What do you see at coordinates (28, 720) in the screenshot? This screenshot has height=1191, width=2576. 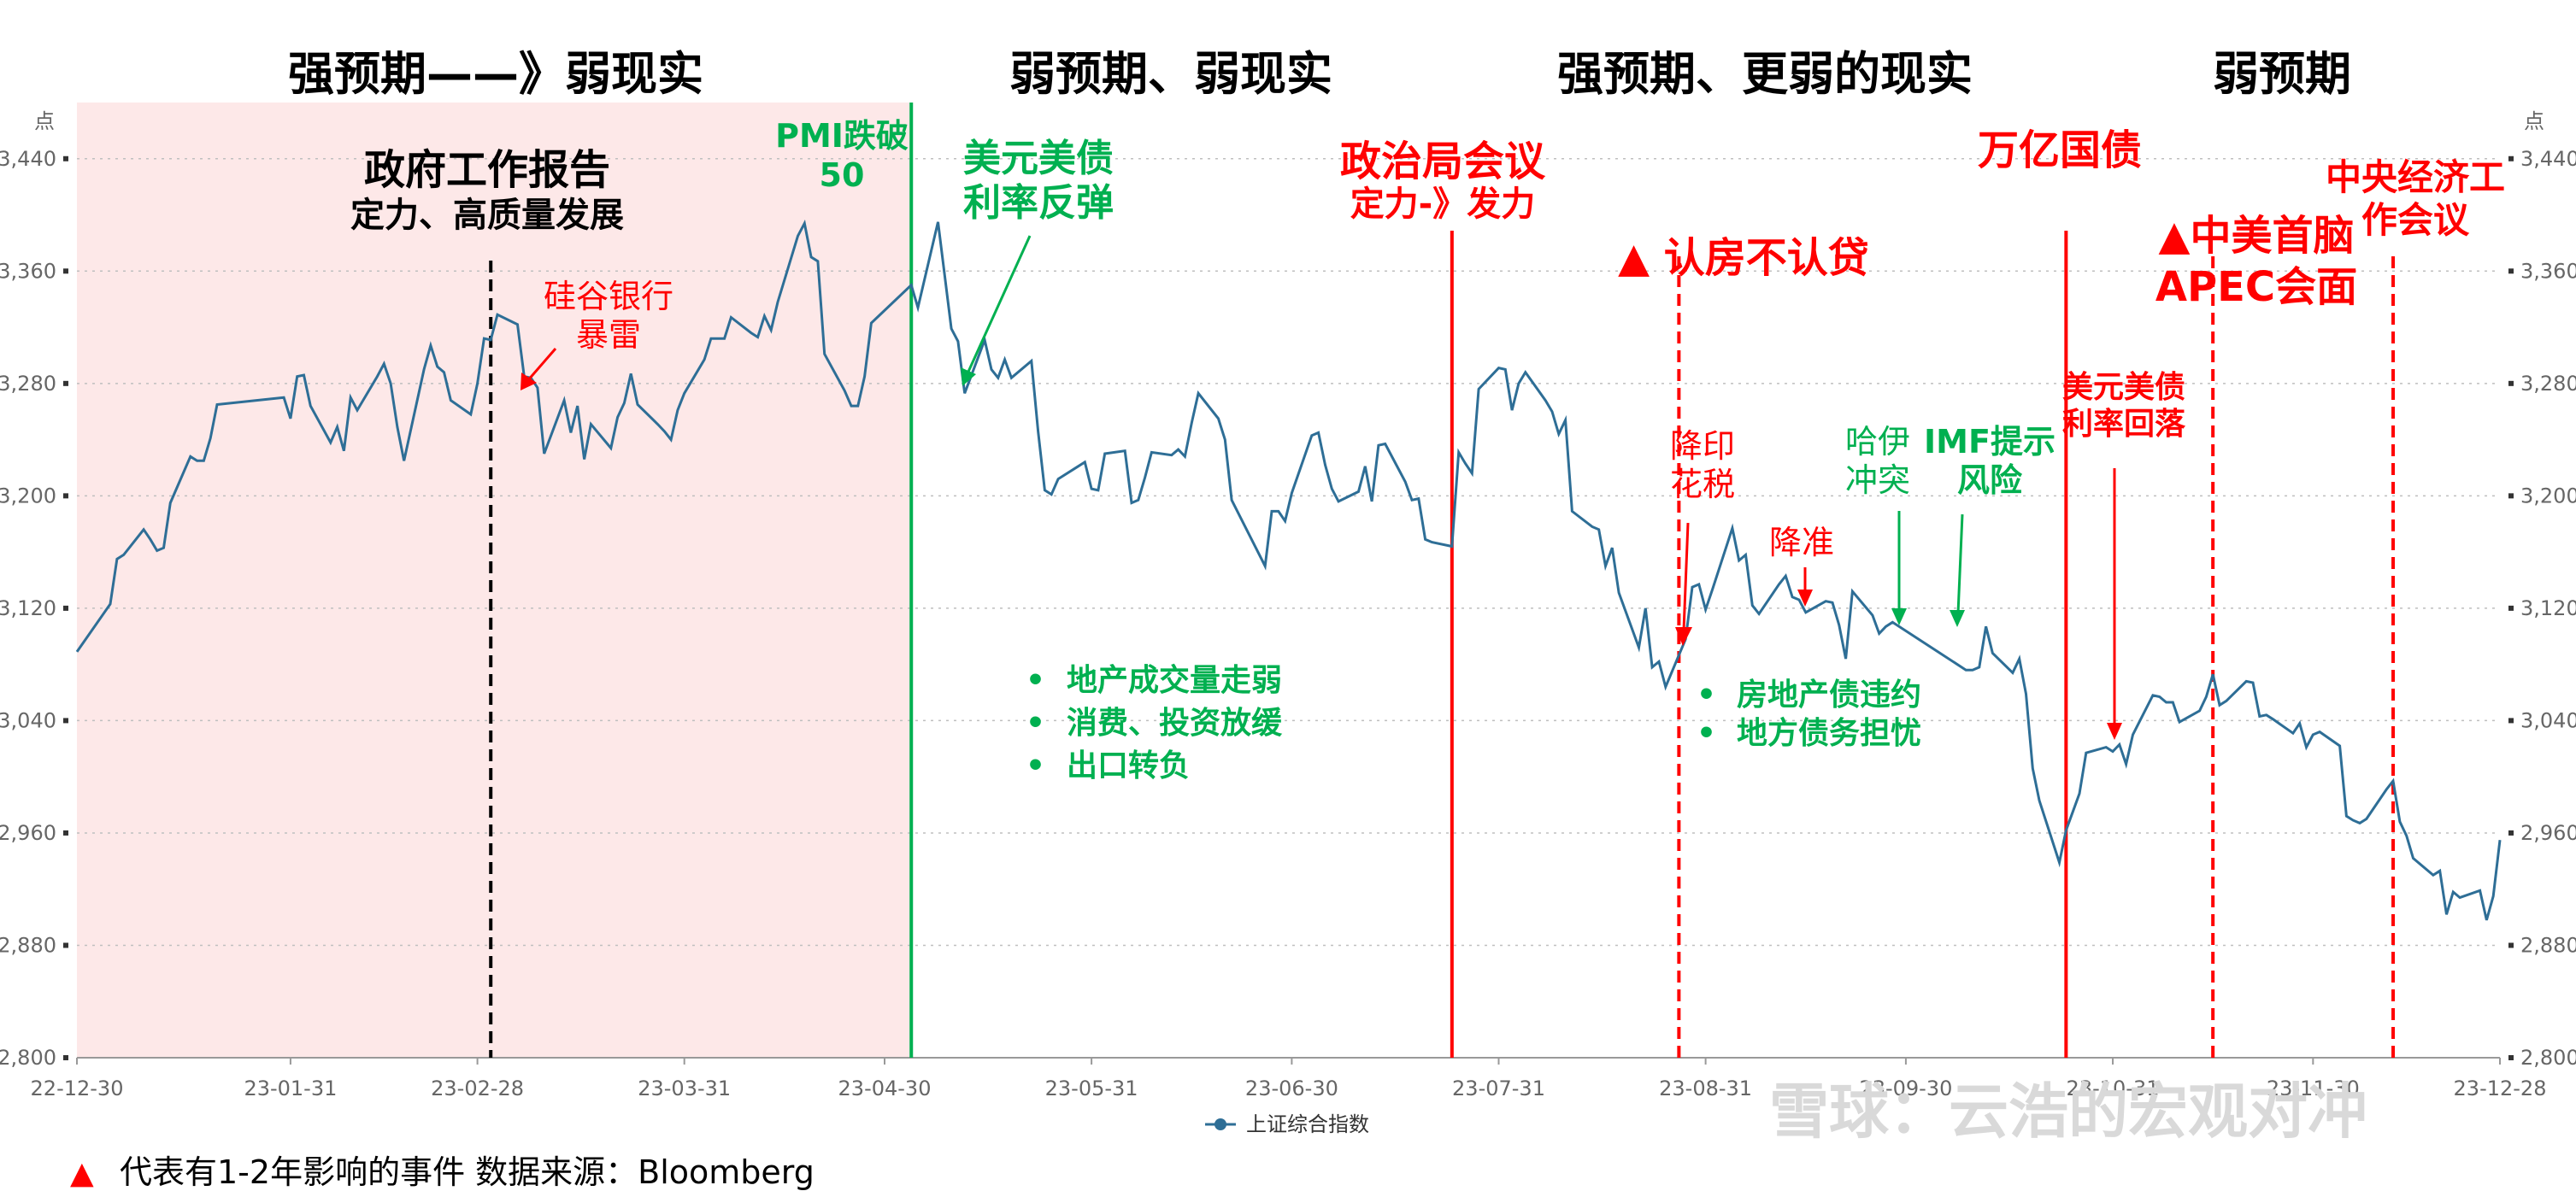 I see `y-tick-label-left: 3,040` at bounding box center [28, 720].